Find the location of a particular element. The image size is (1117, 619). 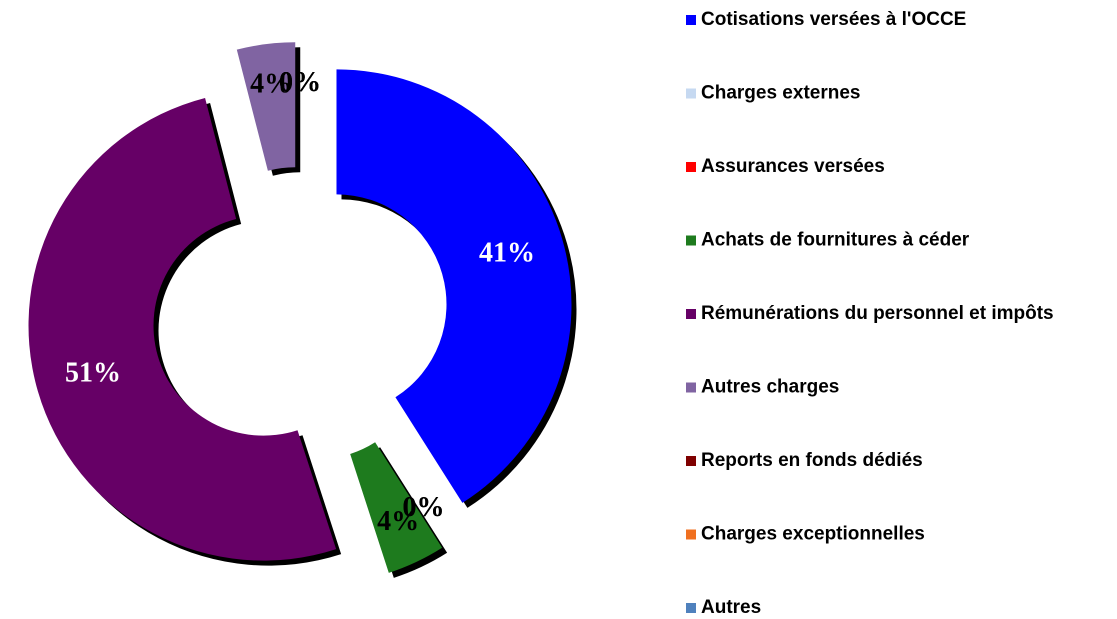

legend-label: Cotisations versées à l'OCCE is located at coordinates (833, 19).